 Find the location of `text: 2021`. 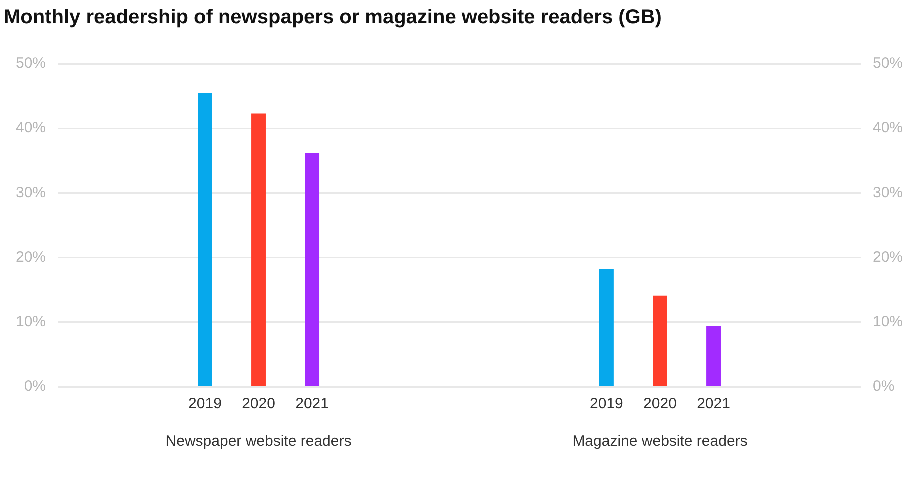

text: 2021 is located at coordinates (713, 404).